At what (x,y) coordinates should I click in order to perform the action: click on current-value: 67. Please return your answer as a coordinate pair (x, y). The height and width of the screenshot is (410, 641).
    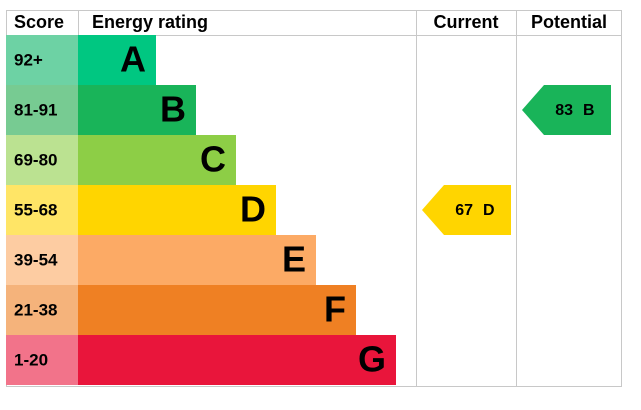
    Looking at the image, I should click on (464, 210).